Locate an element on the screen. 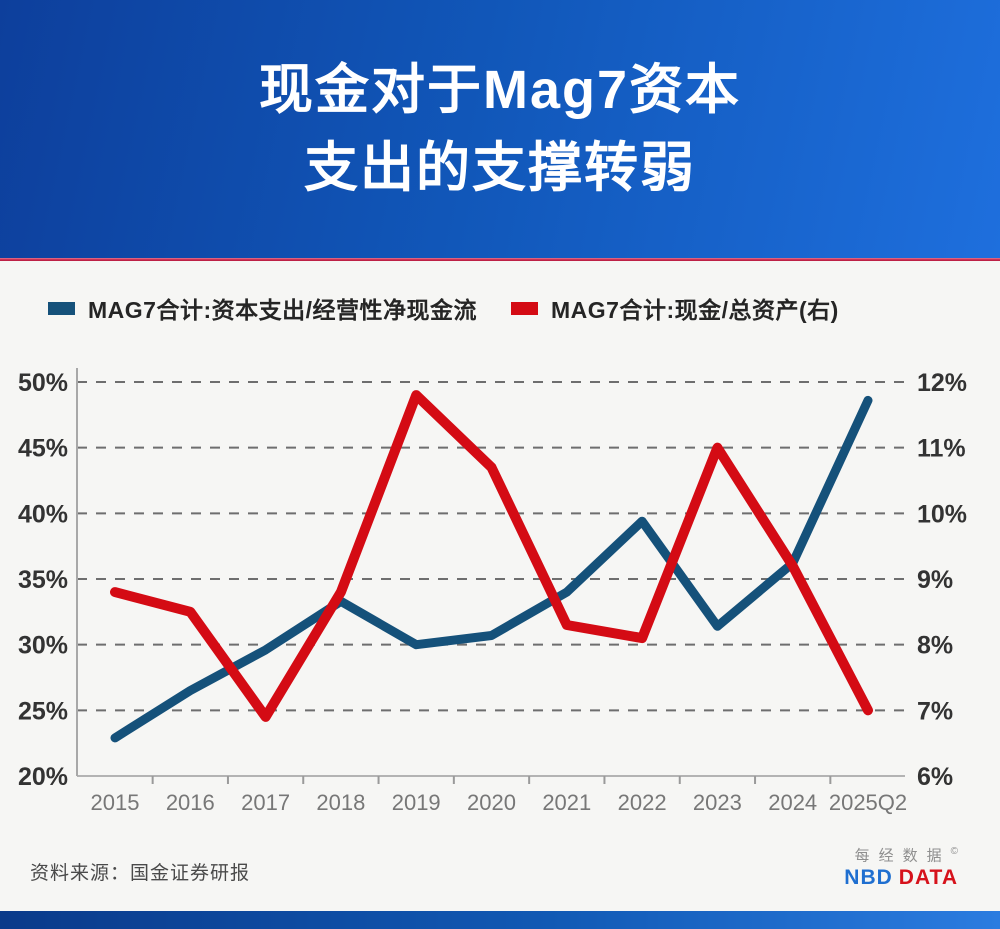 The height and width of the screenshot is (929, 1000). left-axis-tick-label: 30% is located at coordinates (43, 646).